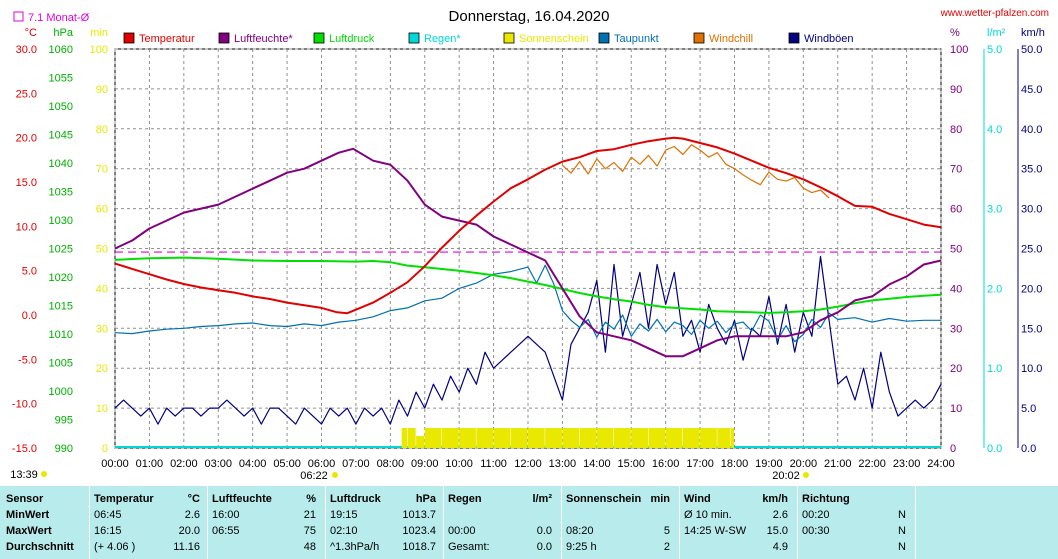  What do you see at coordinates (47, 499) in the screenshot?
I see `stats-header-row: Sensor` at bounding box center [47, 499].